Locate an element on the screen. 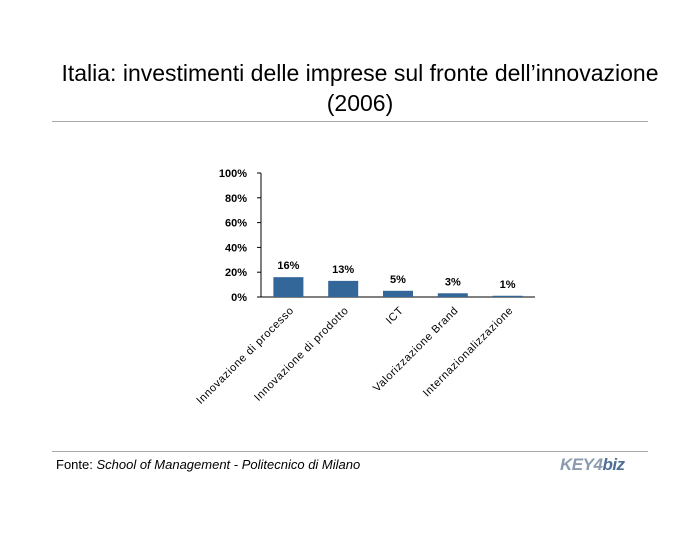  y-tick-label: 60% is located at coordinates (236, 224).